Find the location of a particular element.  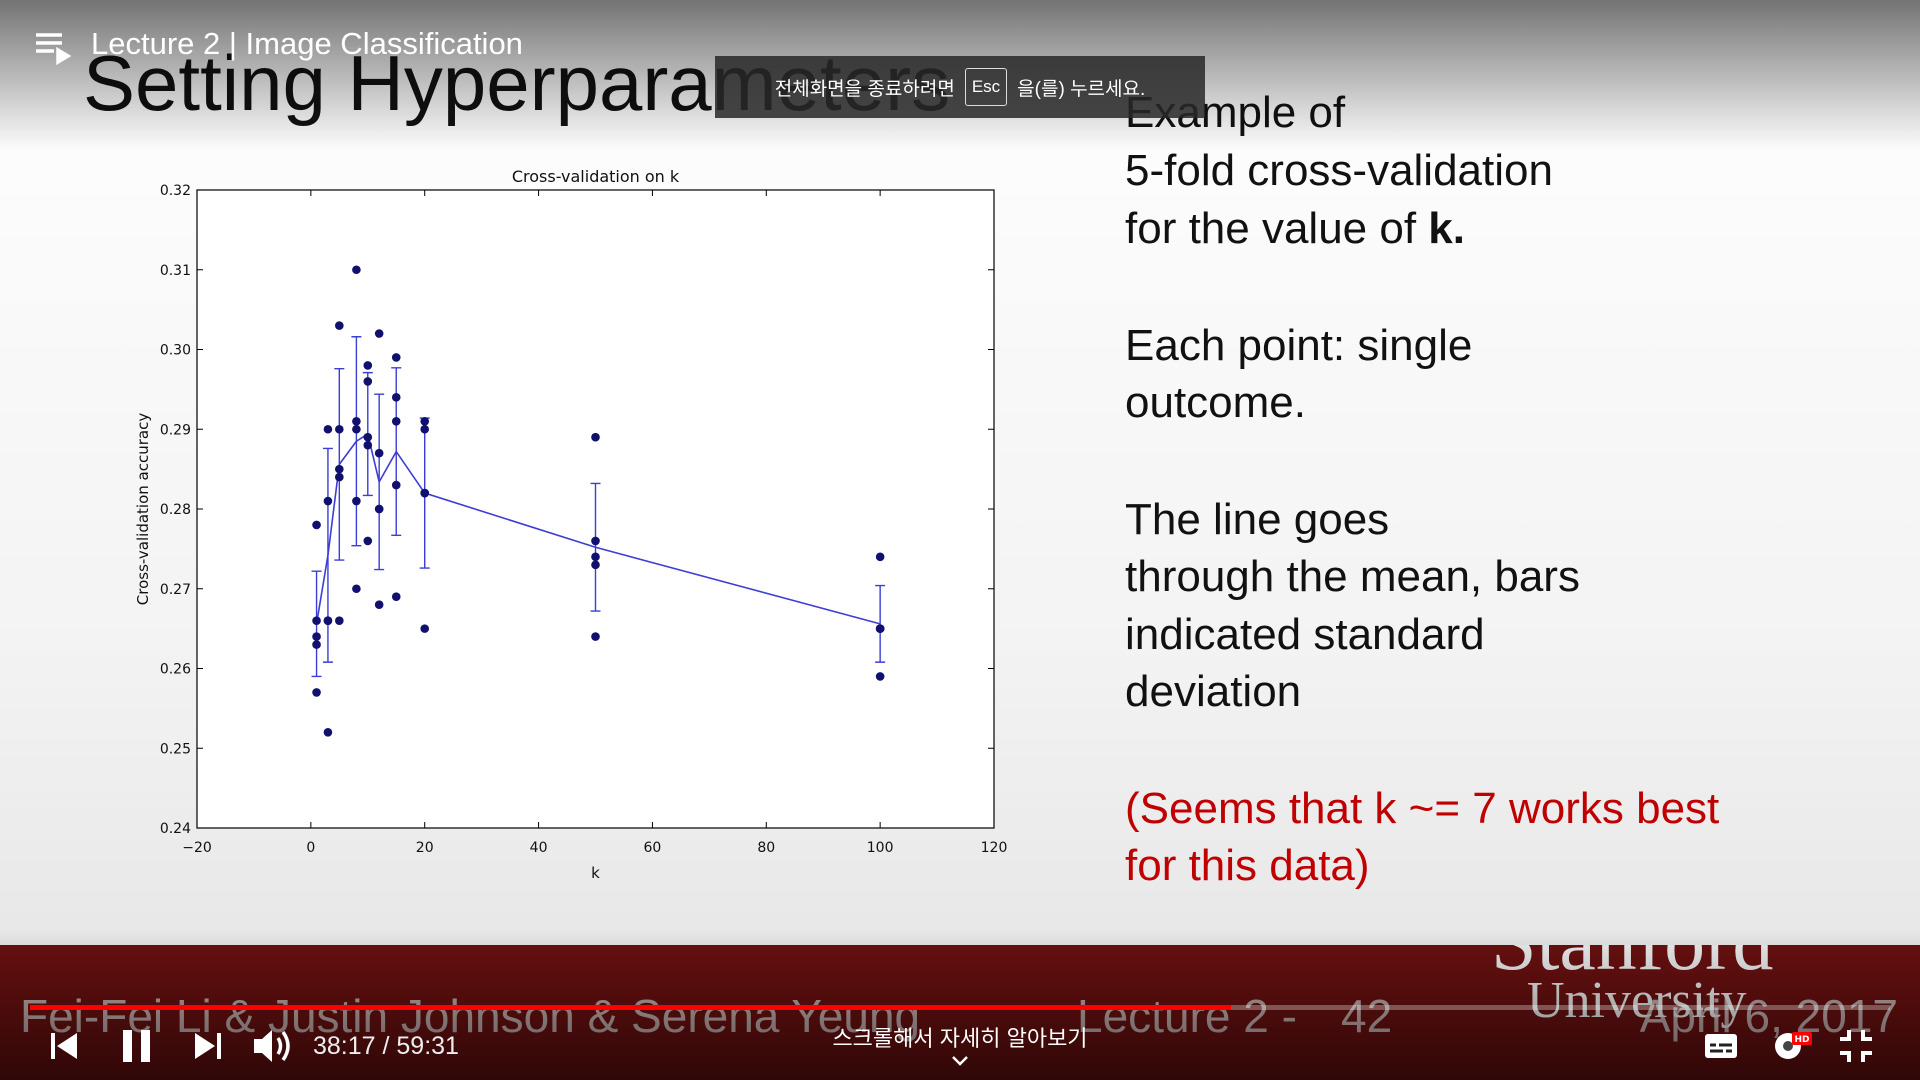

y-tick-label: 0.26 is located at coordinates (175, 670).